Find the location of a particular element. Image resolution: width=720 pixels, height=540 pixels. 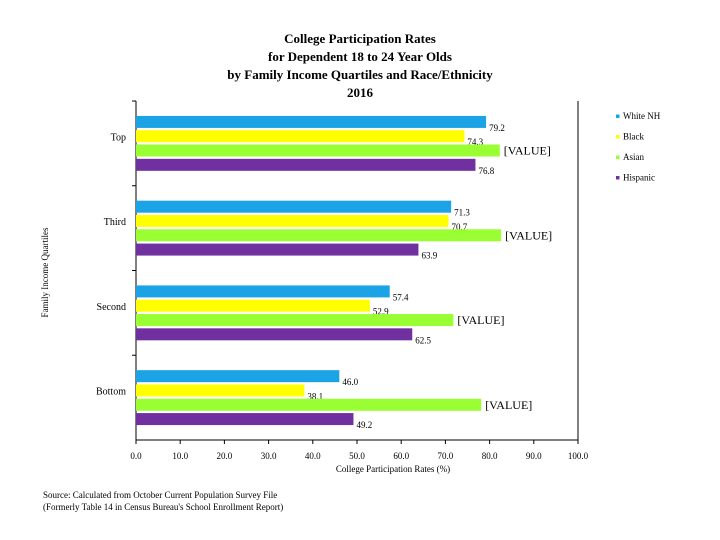

bar-hispanic-third is located at coordinates (277, 249).